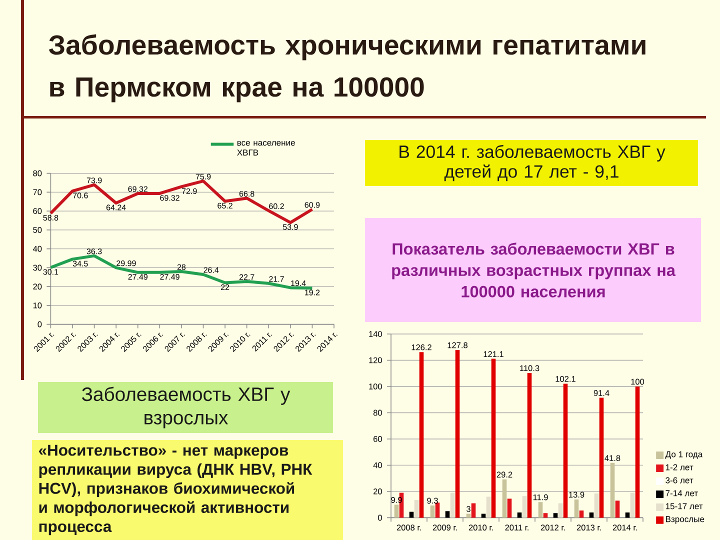 Image resolution: width=720 pixels, height=540 pixels. What do you see at coordinates (534, 270) in the screenshot?
I see `chart-title: Показатель заболеваемости ХВГ в различных возрастных группах на 100000 населения` at bounding box center [534, 270].